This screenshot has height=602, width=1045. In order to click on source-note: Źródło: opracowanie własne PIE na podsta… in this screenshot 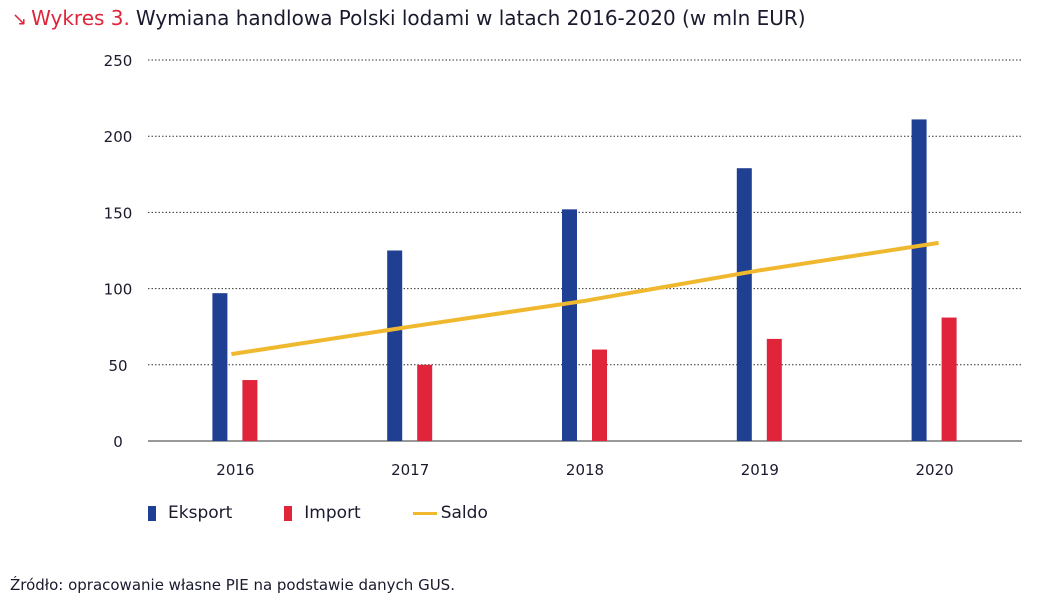, I will do `click(232, 585)`.